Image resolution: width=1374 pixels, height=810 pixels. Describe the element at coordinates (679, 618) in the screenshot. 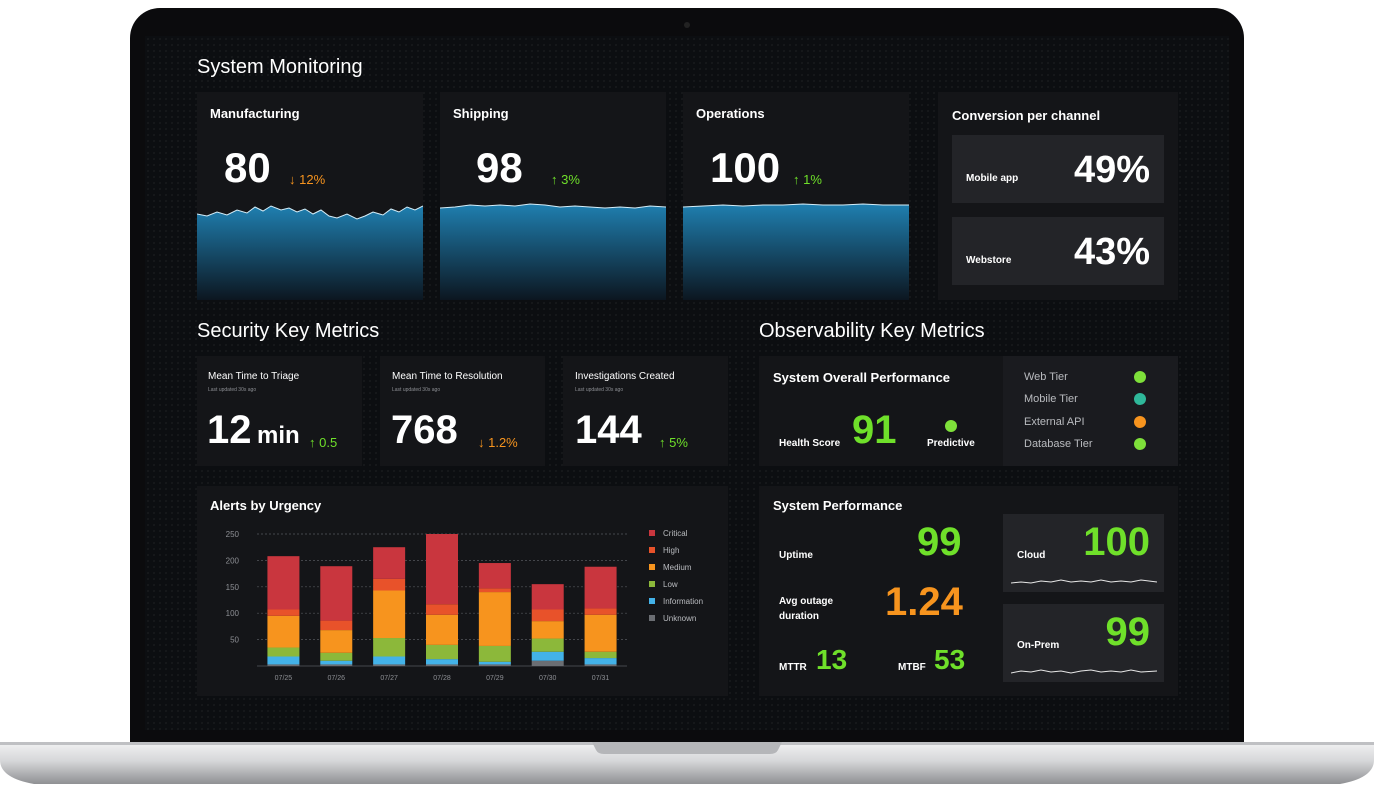

I see `legend-label: Unknown` at that location.